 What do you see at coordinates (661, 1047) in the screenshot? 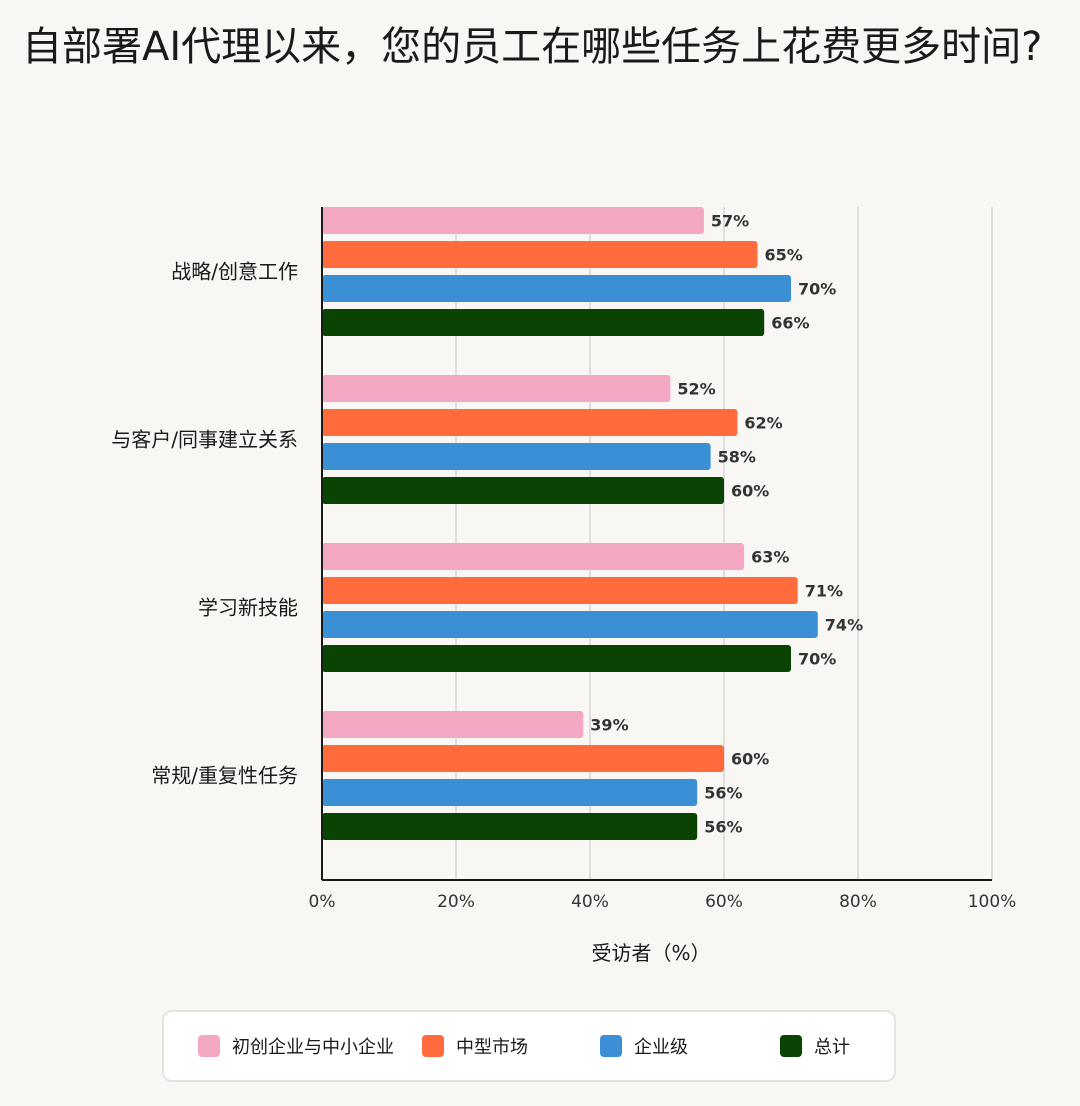
I see `legend-label: 企业级` at bounding box center [661, 1047].